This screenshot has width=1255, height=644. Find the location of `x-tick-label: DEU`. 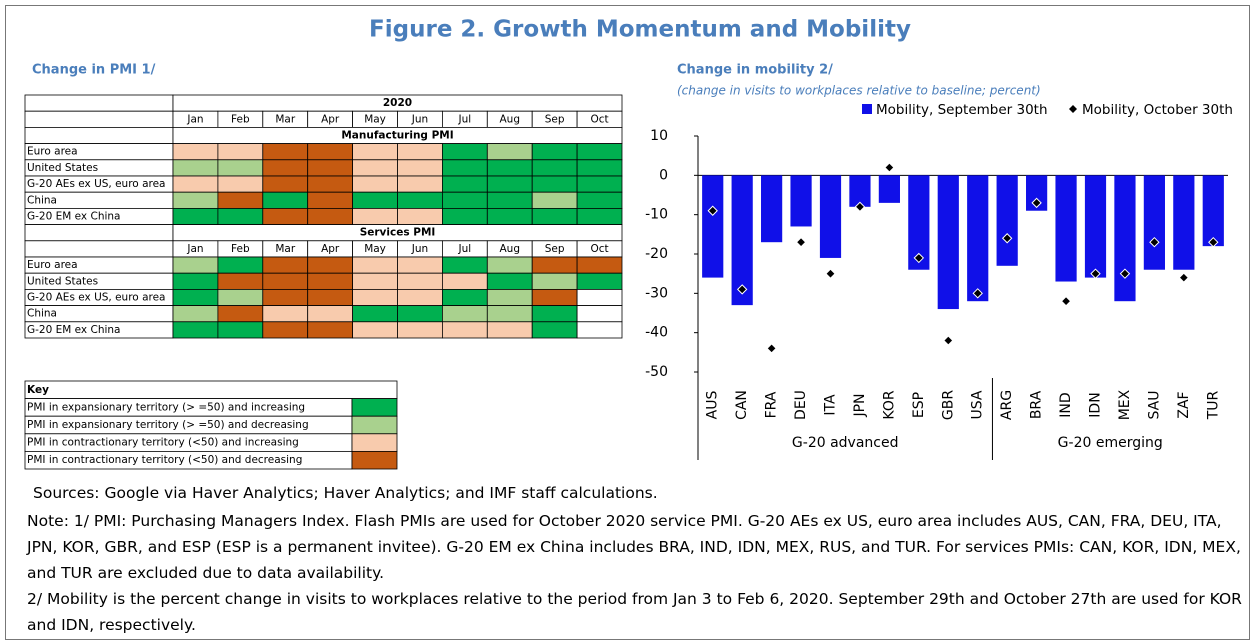

x-tick-label: DEU is located at coordinates (801, 405).